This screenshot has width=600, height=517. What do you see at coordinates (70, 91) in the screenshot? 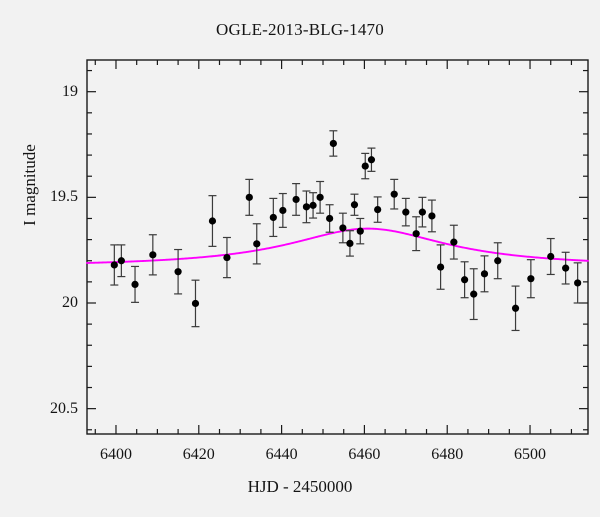
I see `y-tick-label: 19` at bounding box center [70, 91].